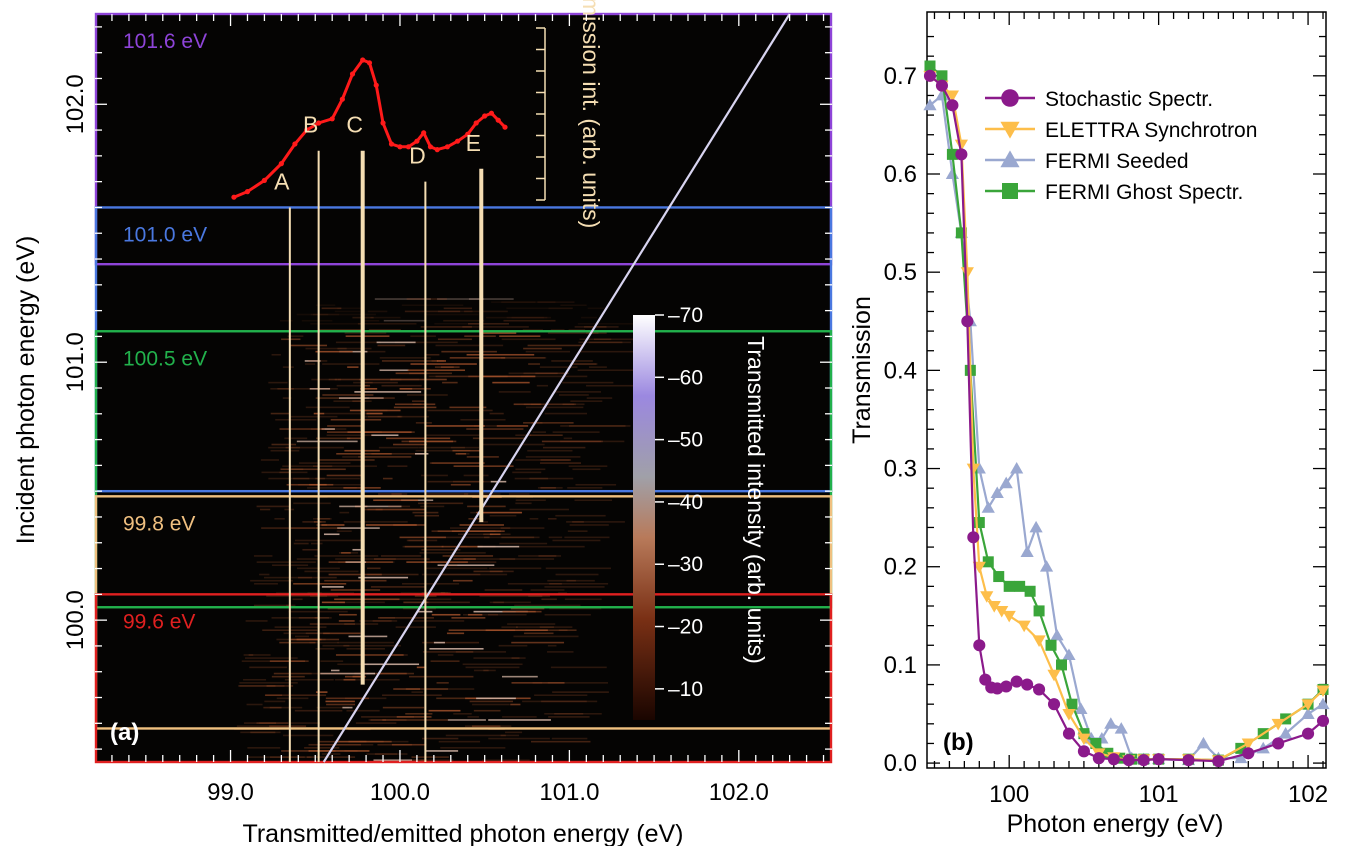 The height and width of the screenshot is (846, 1347). What do you see at coordinates (685, 502) in the screenshot?
I see `colorbar-tick-label: –40` at bounding box center [685, 502].